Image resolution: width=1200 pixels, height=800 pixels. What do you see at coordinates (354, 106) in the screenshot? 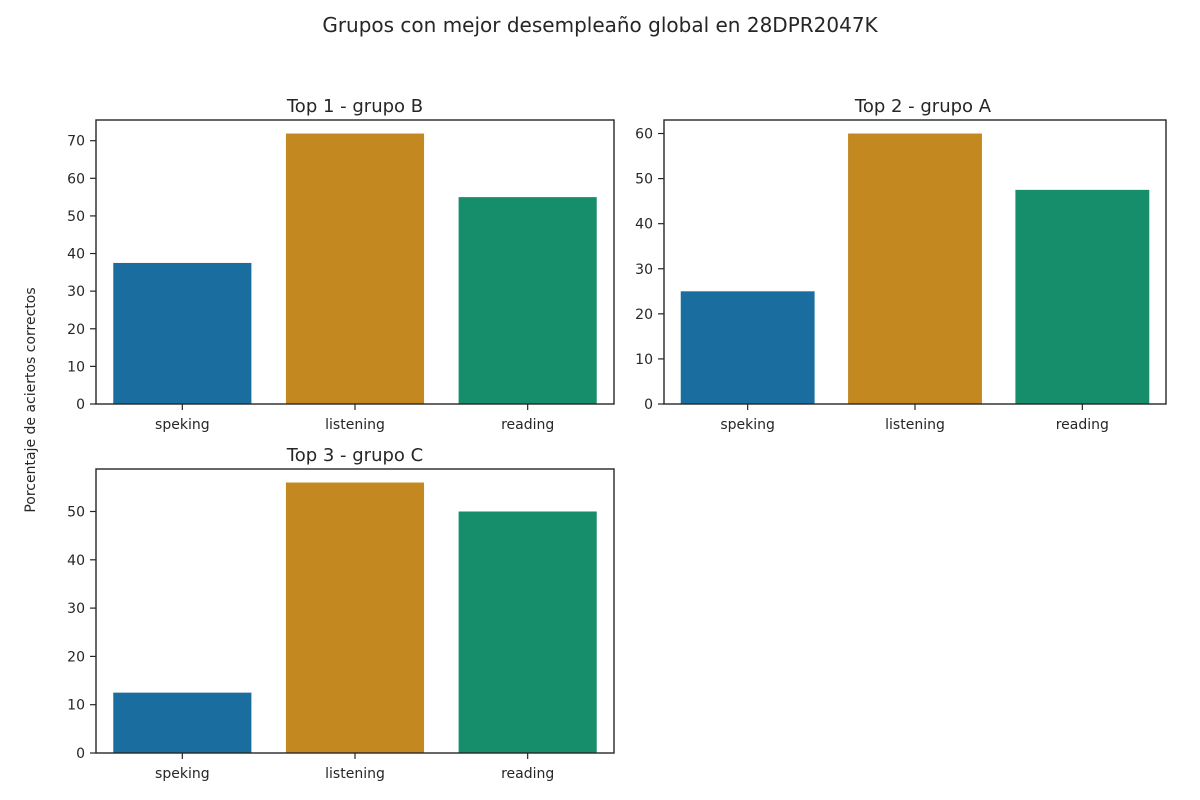
I see `subplot-title: Top 1 - grupo B` at bounding box center [354, 106].